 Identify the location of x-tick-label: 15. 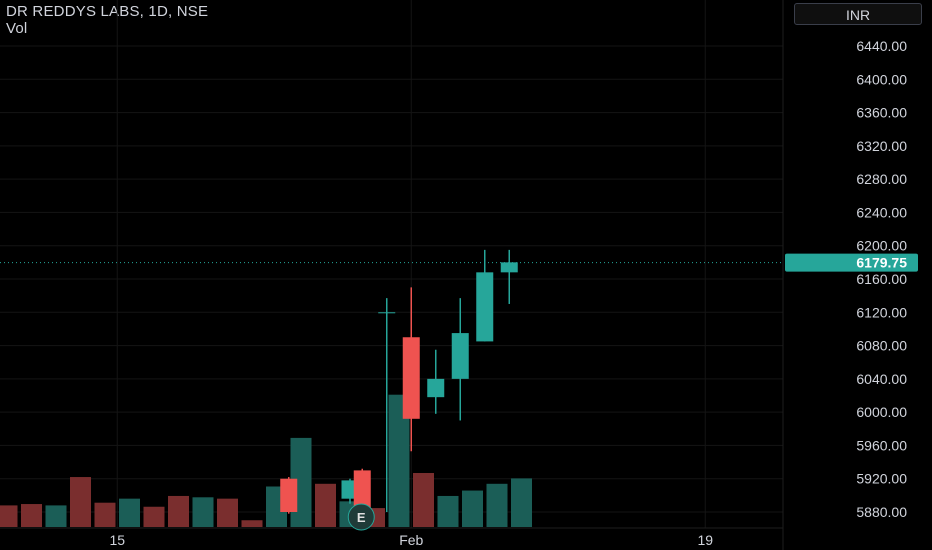
(117, 540).